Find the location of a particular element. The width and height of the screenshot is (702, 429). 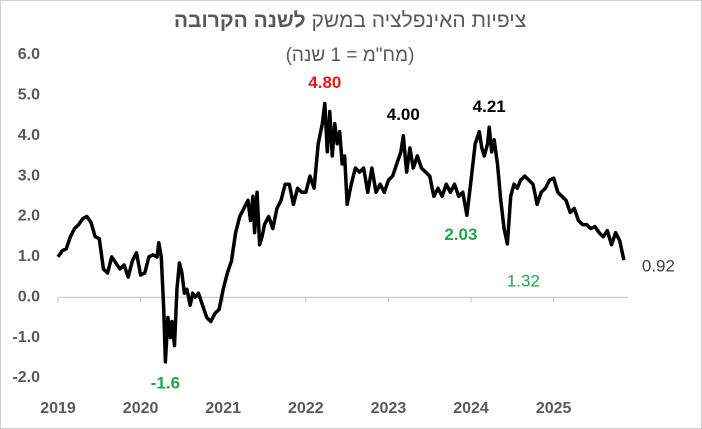

annotation: 4.21 is located at coordinates (489, 106).